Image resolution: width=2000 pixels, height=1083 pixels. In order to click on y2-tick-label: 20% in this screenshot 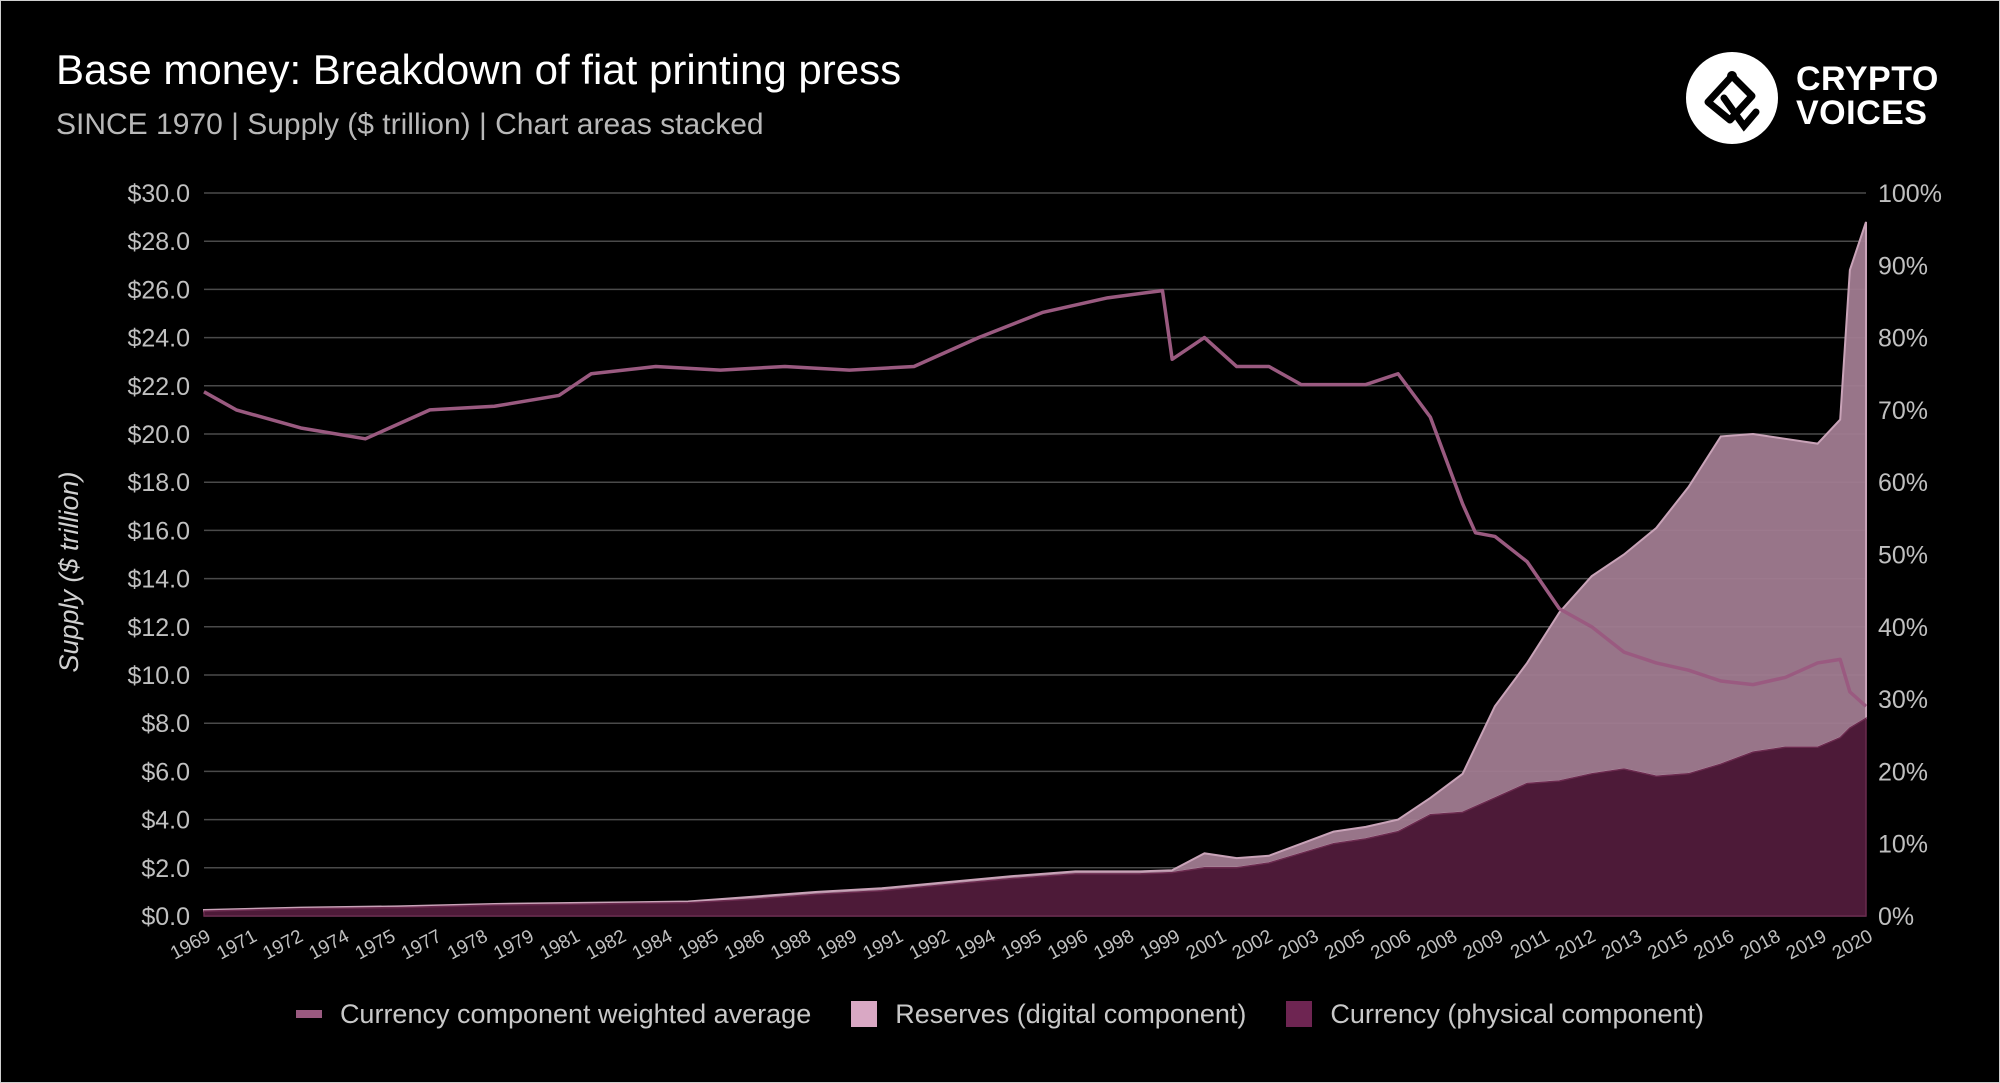, I will do `click(1903, 772)`.